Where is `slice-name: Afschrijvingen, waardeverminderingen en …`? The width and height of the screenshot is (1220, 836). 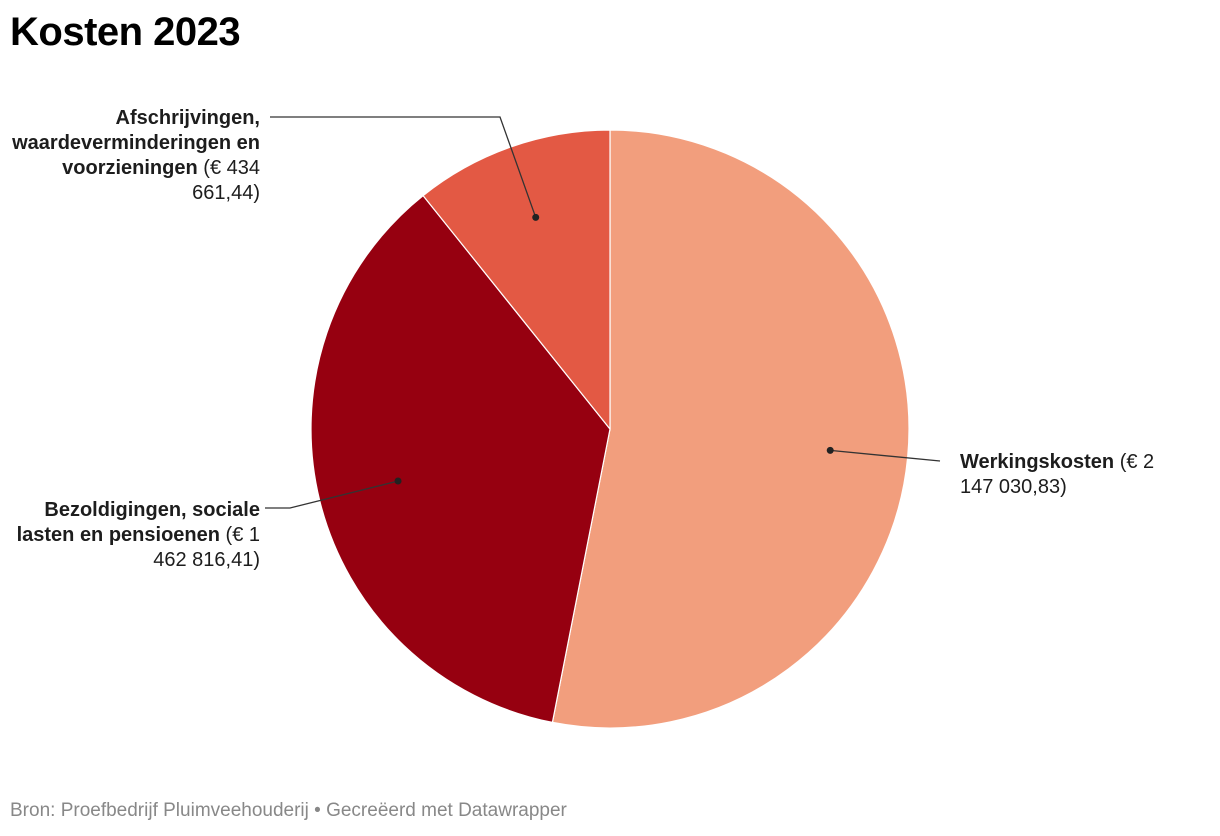 slice-name: Afschrijvingen, waardeverminderingen en … is located at coordinates (136, 143).